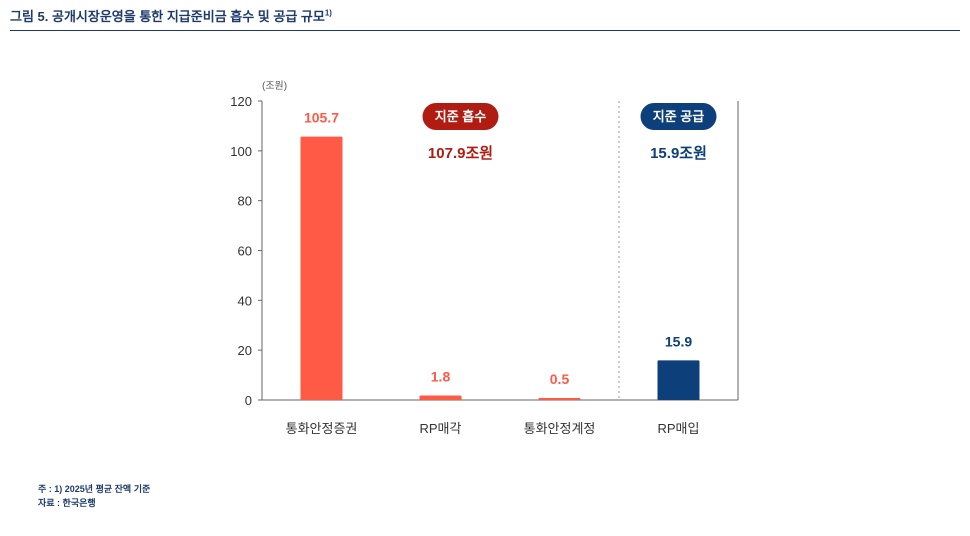 The width and height of the screenshot is (970, 536). Describe the element at coordinates (560, 379) in the screenshot. I see `bar-value-label: 0.5` at that location.